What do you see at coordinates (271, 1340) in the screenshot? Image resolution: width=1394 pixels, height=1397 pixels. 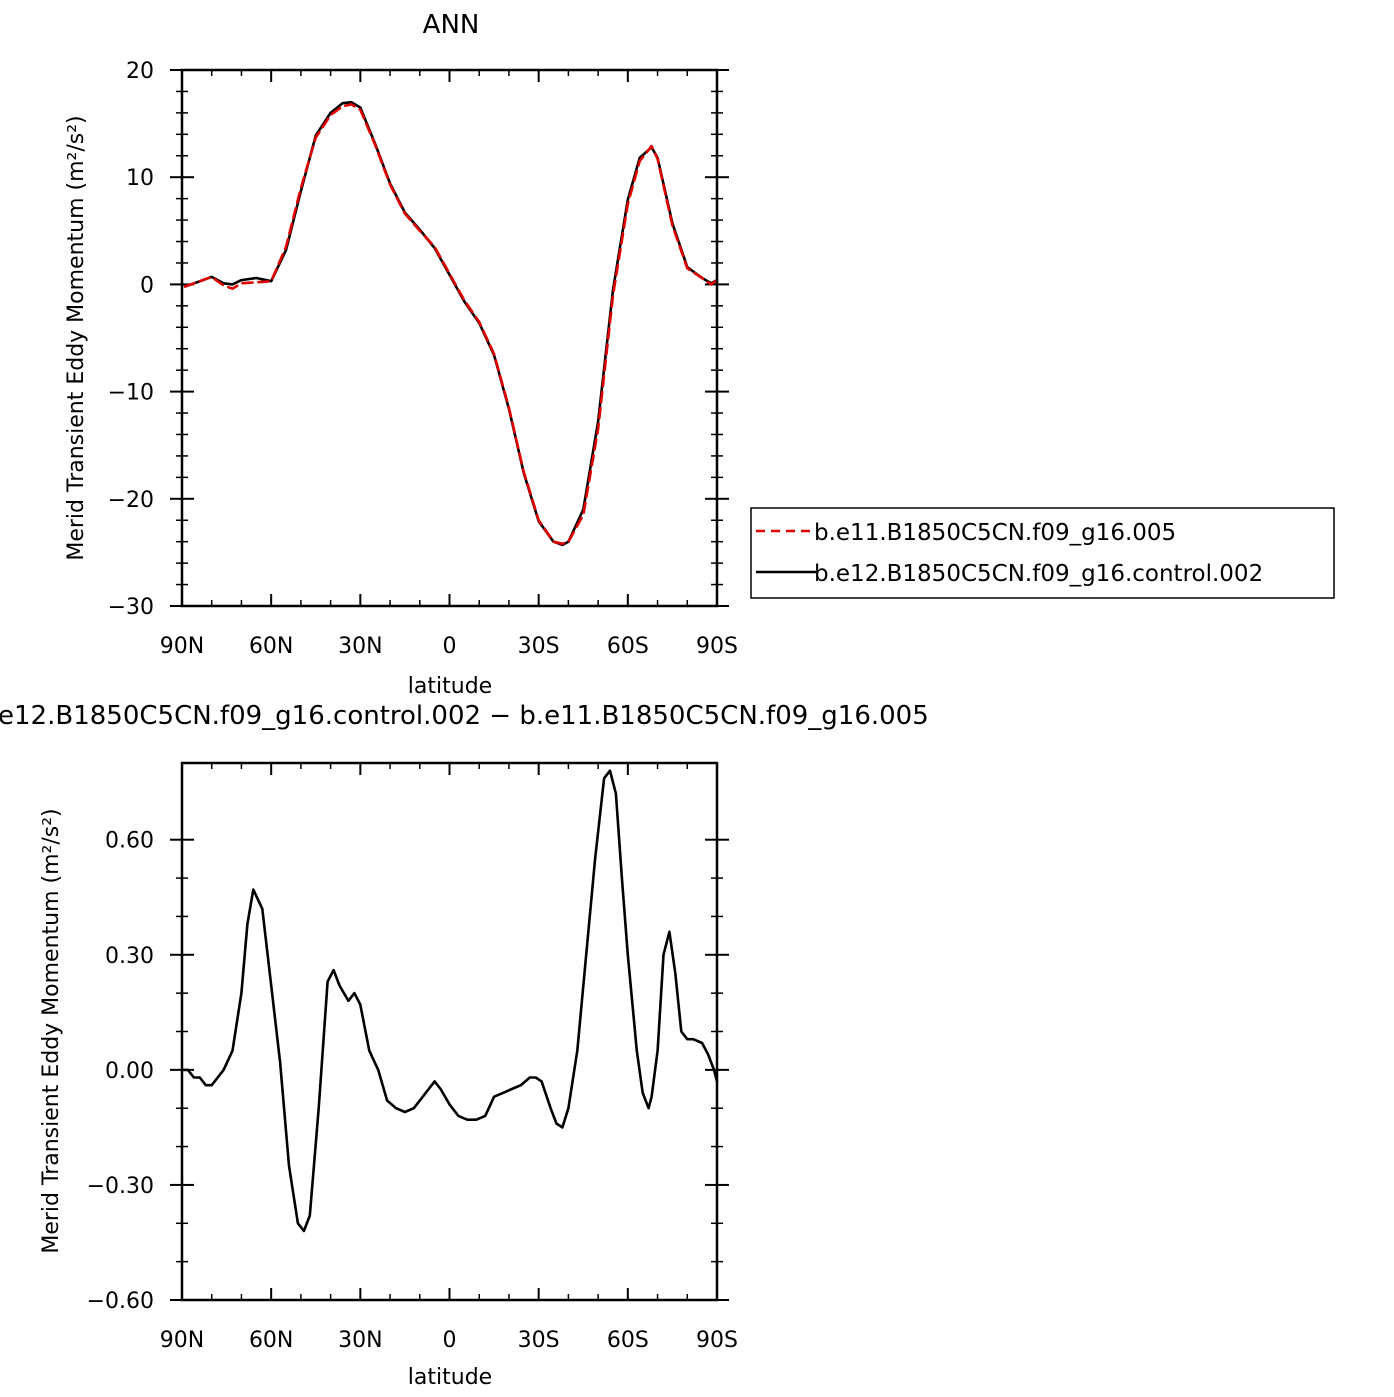 I see `bottom-panel-x-tick-label: 60N` at bounding box center [271, 1340].